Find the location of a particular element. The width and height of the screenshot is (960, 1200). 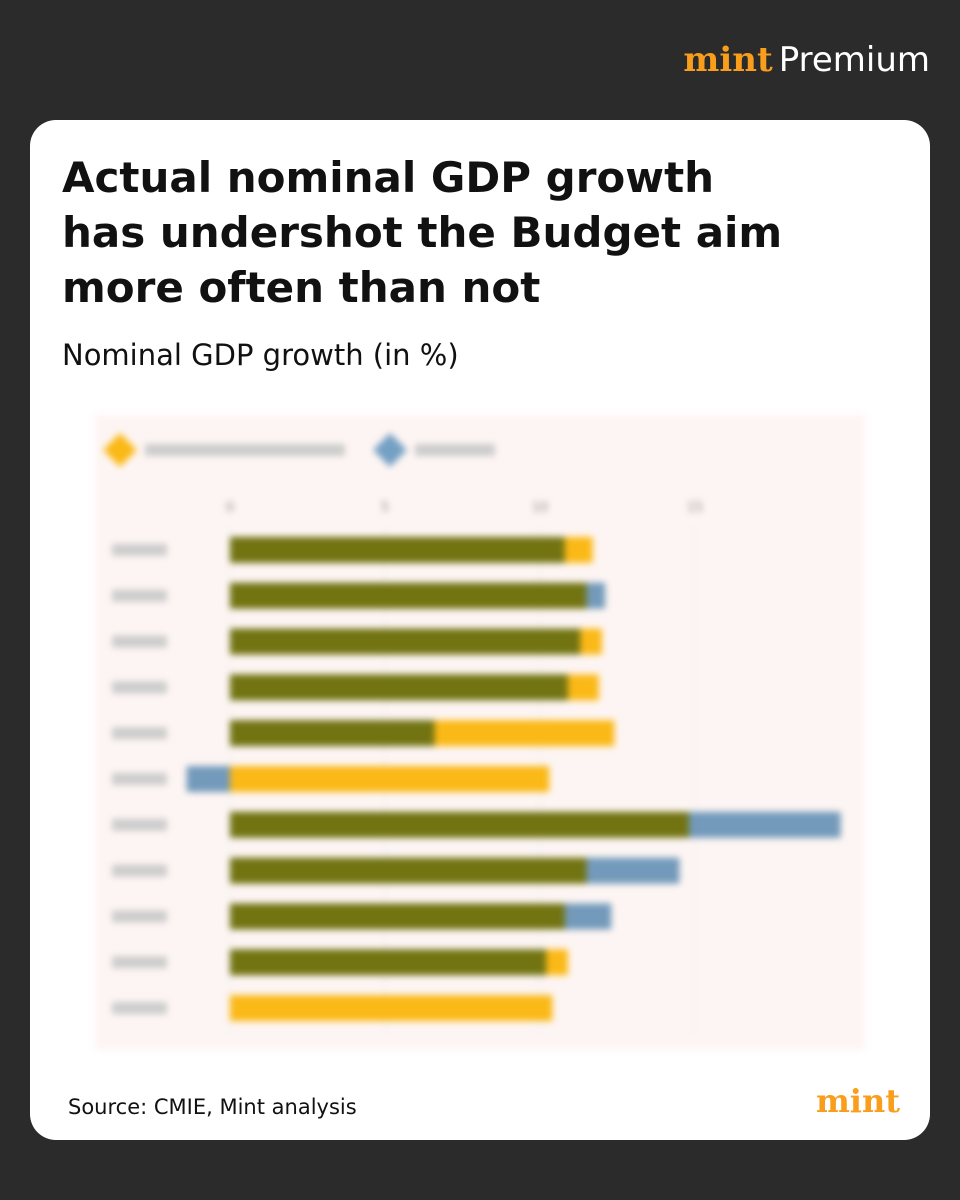

chart-subtitle: Nominal GDP growth (in %) is located at coordinates (260, 355).